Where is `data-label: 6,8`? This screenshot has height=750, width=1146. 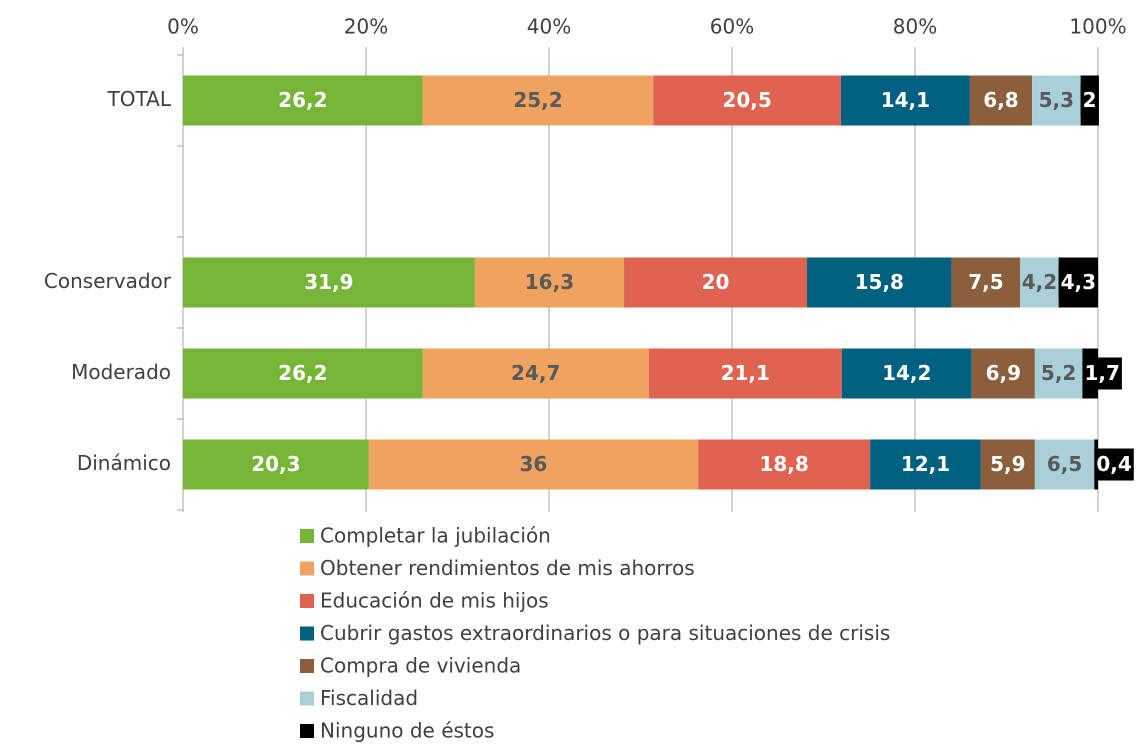 data-label: 6,8 is located at coordinates (1000, 100).